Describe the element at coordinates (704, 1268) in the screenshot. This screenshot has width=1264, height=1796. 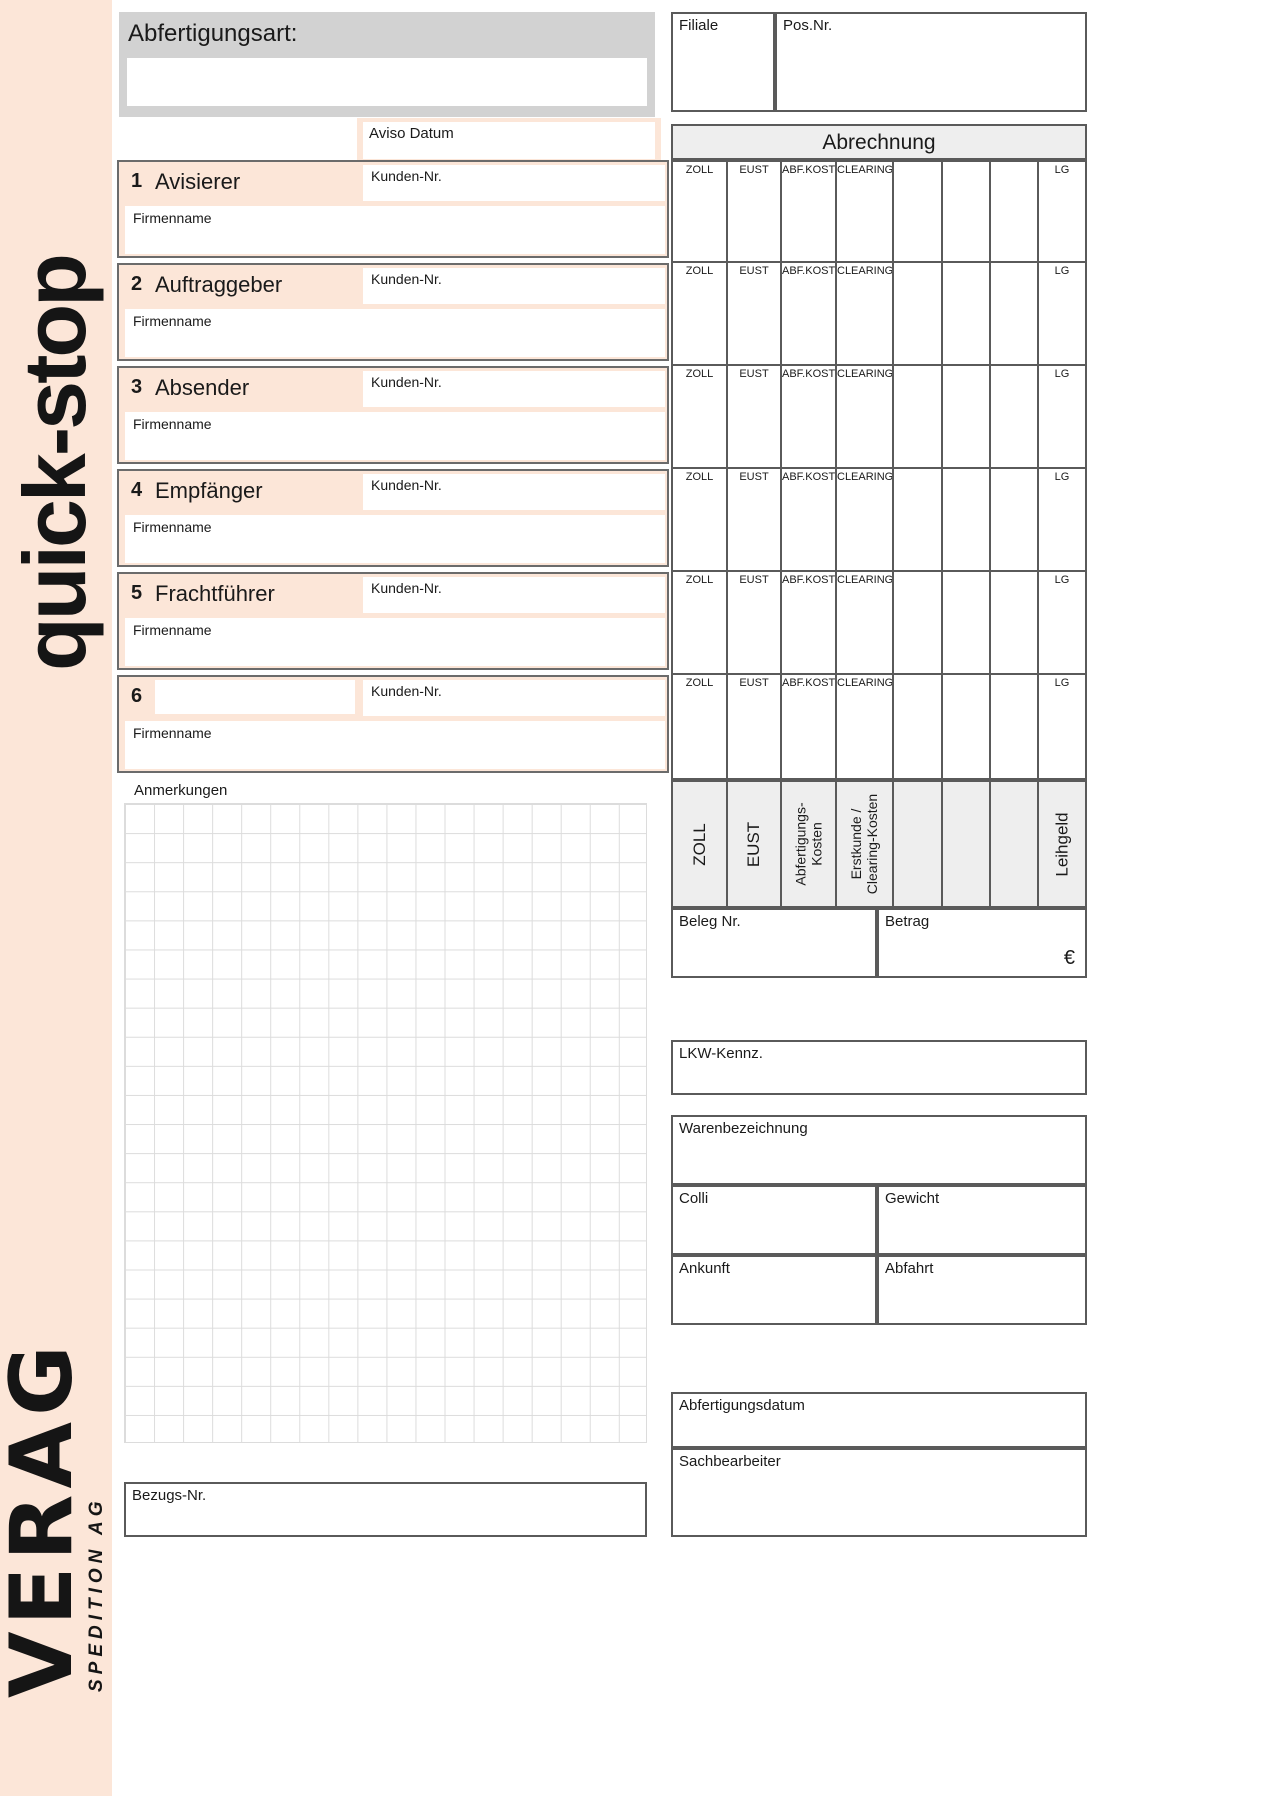
I see `ankunft-label: Ankunft` at that location.